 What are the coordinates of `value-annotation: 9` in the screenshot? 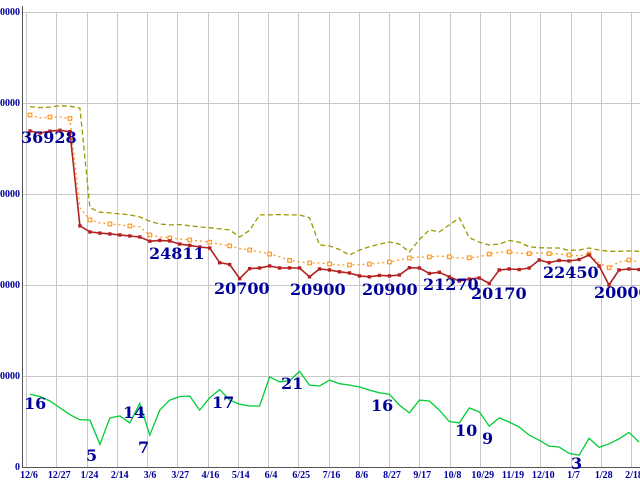 It's located at (487, 438).